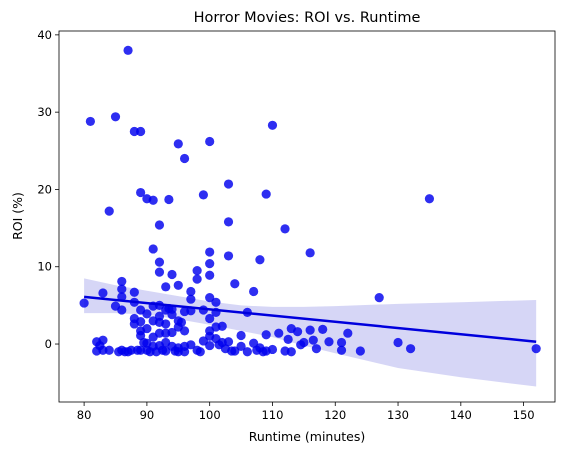  I want to click on y-axis: 0 10 20 30 40, so click(48, 189).